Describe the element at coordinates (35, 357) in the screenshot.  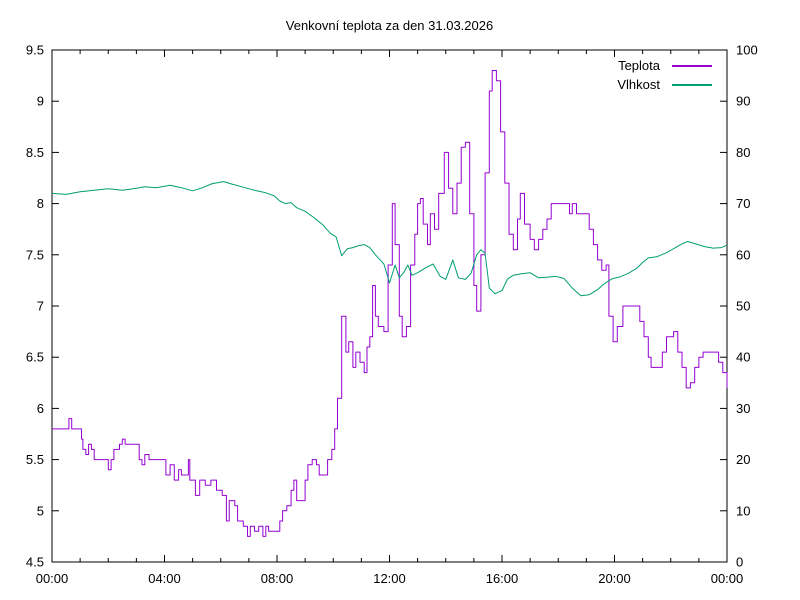
I see `y-left-tick-label: 6.5` at that location.